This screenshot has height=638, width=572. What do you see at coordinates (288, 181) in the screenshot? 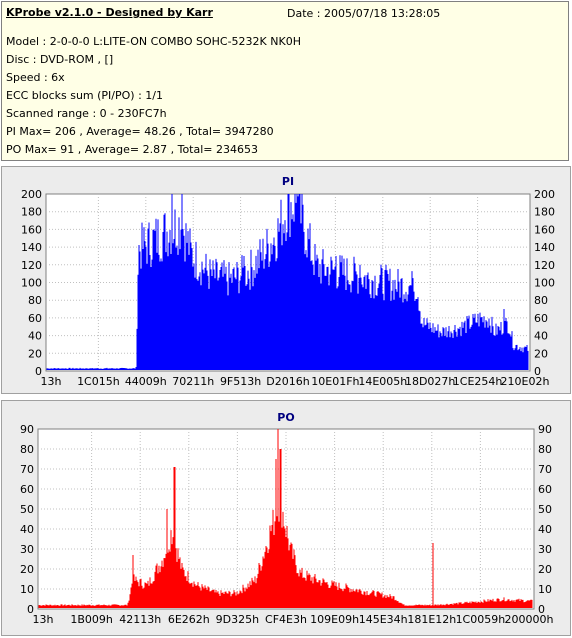
I see `chart-title: PI` at bounding box center [288, 181].